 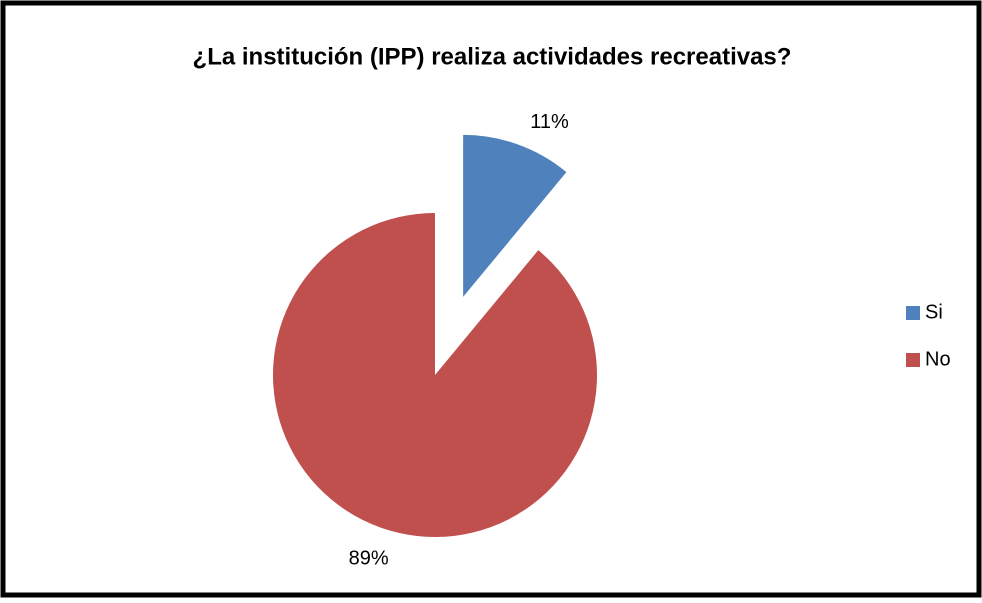 I want to click on data-label: 11%, so click(x=549, y=122).